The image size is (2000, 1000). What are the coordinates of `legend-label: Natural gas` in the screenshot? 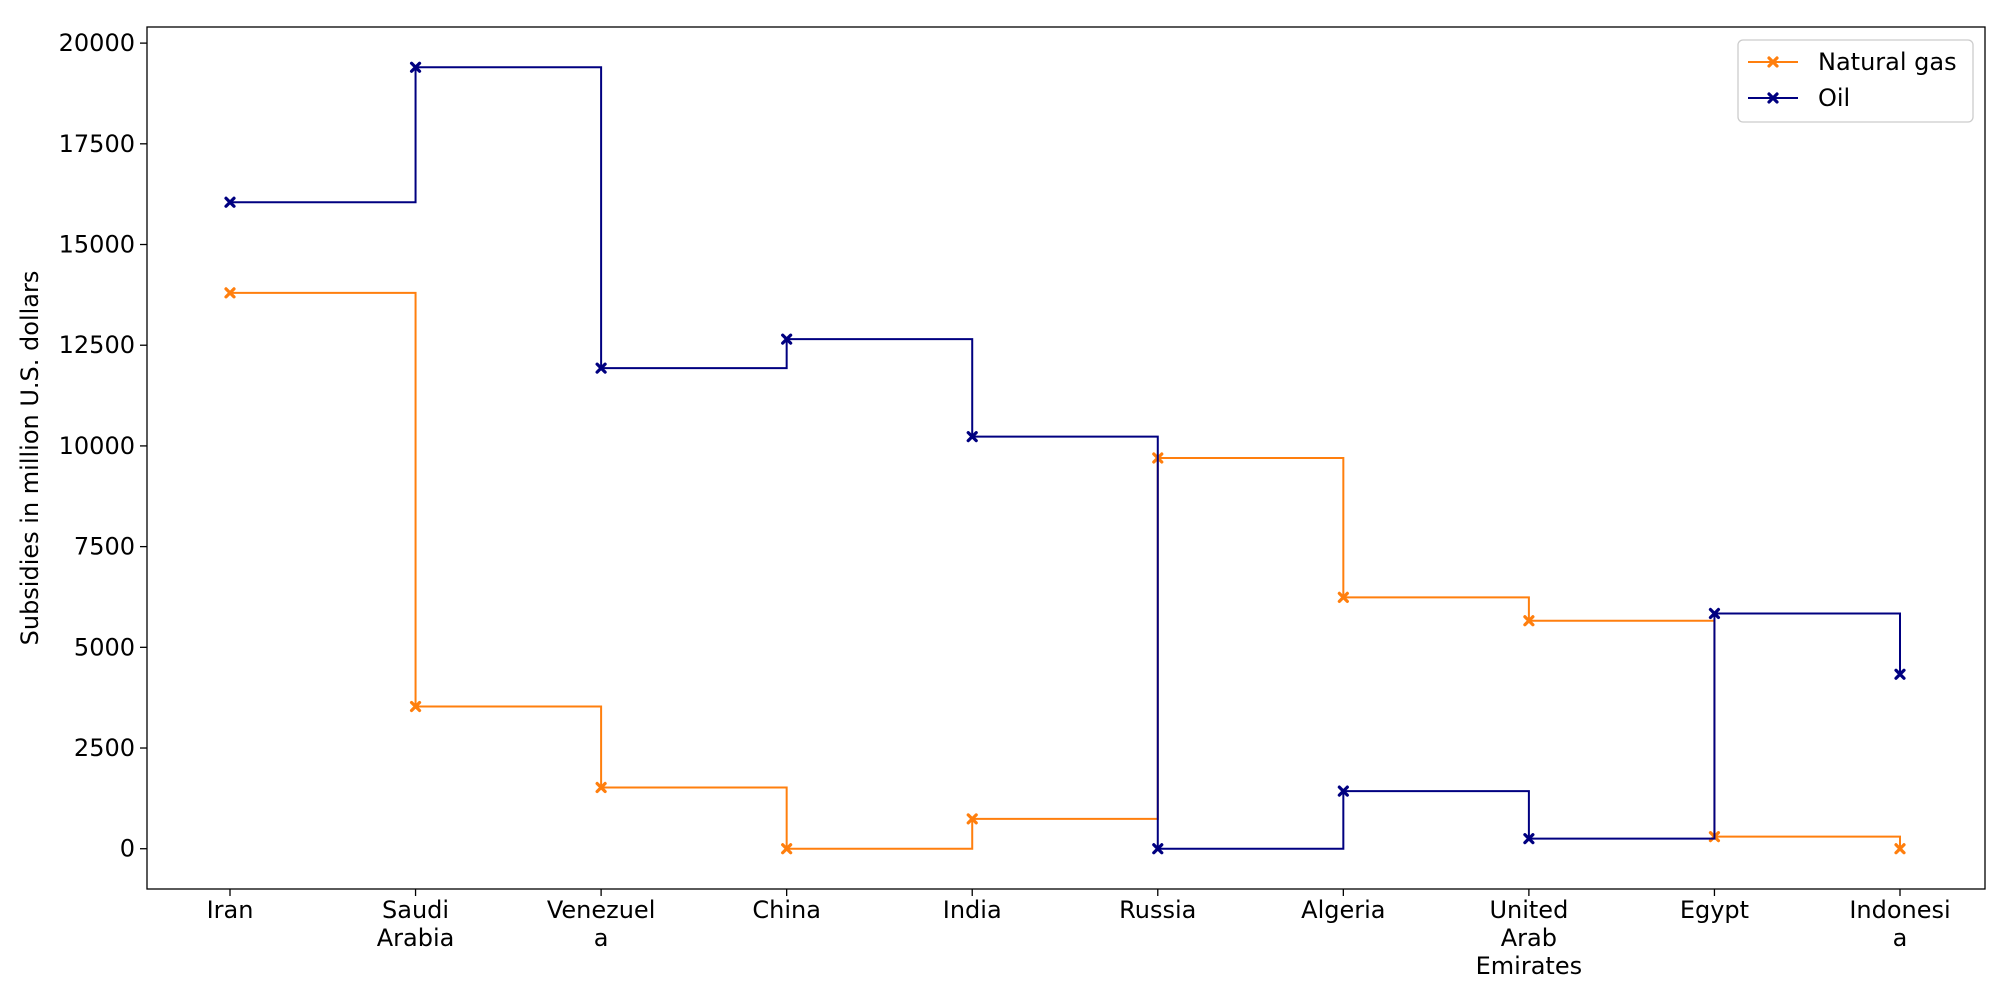 It's located at (1887, 62).